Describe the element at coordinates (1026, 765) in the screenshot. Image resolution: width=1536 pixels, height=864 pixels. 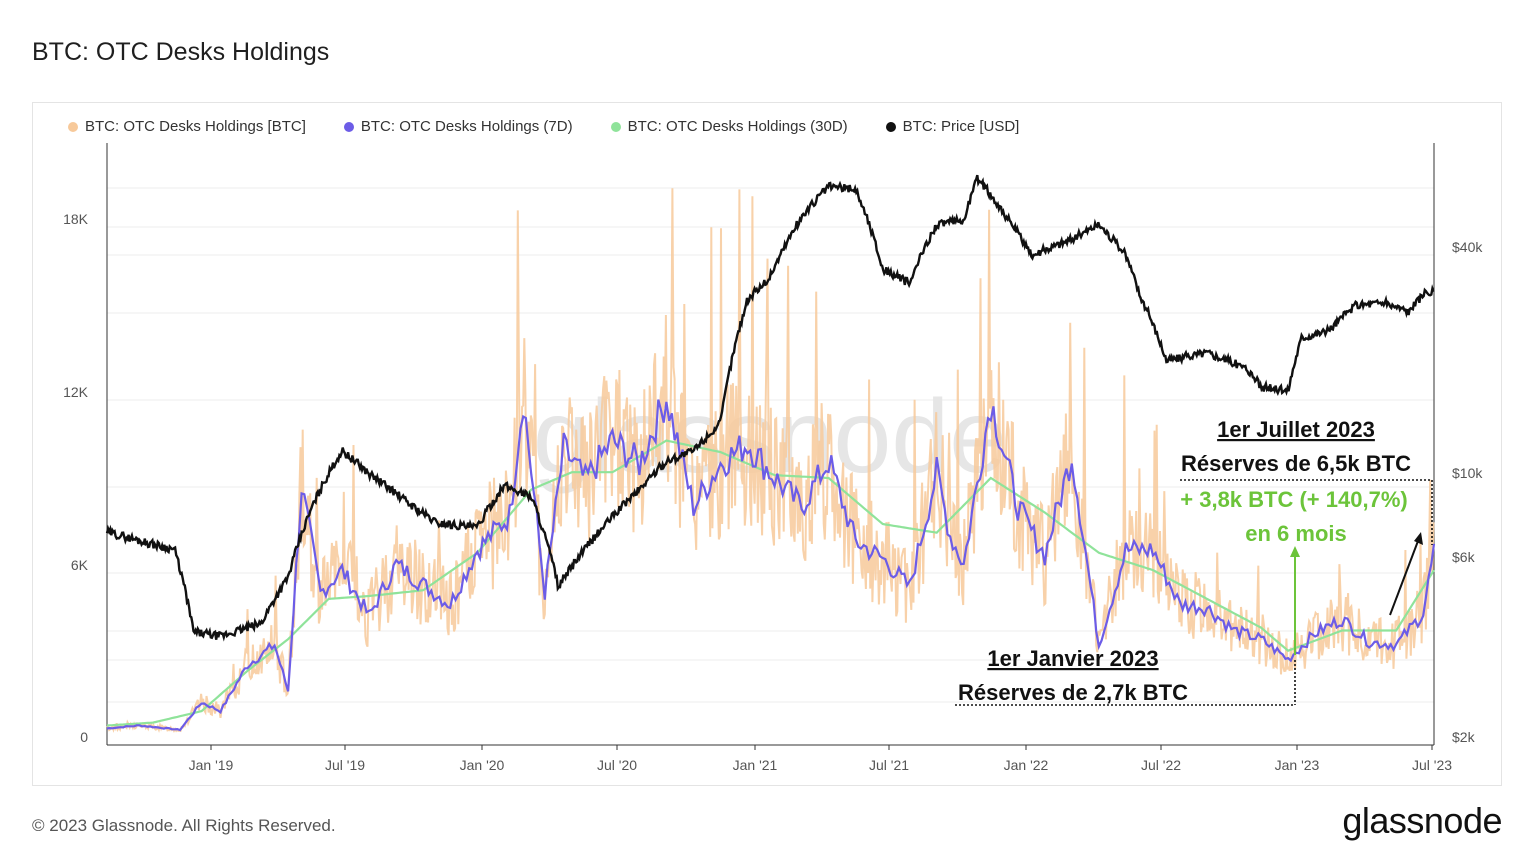
I see `x-tick-label: Jan '22` at that location.